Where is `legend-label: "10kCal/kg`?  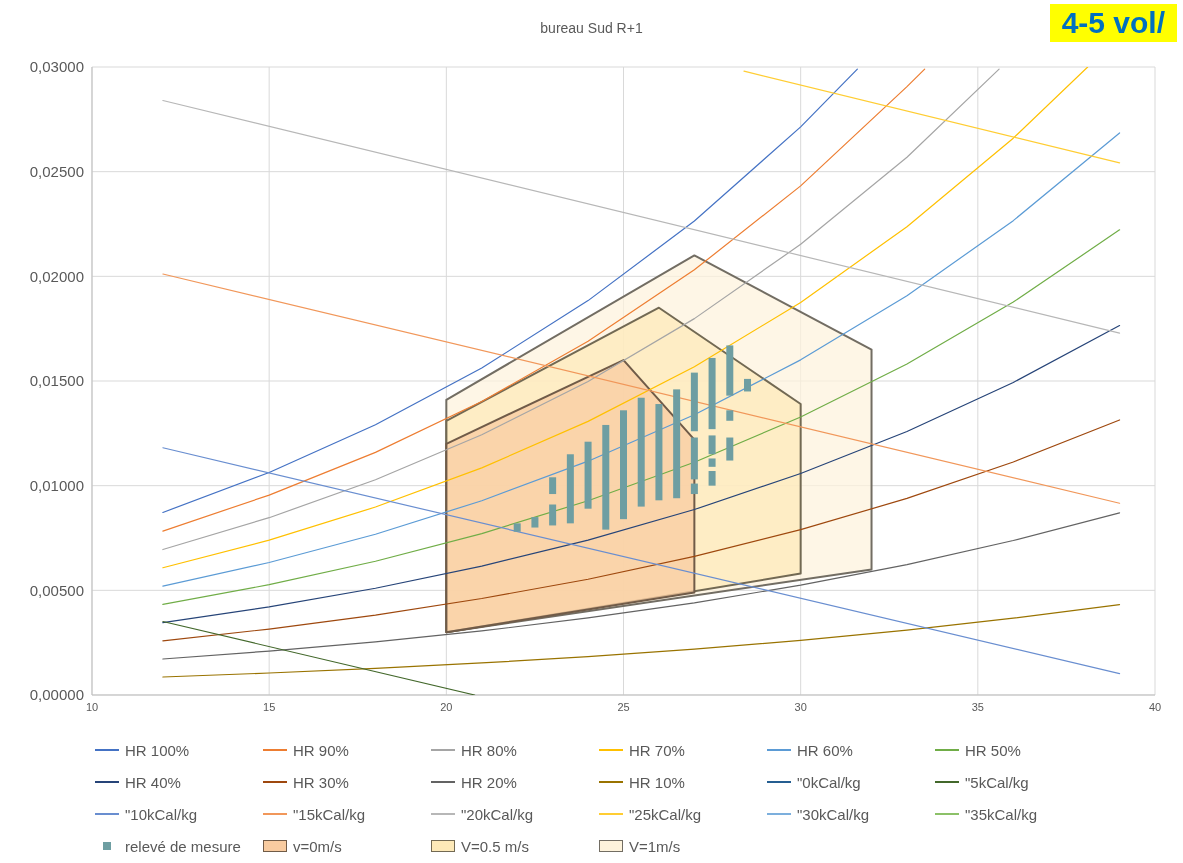 legend-label: "10kCal/kg is located at coordinates (161, 814).